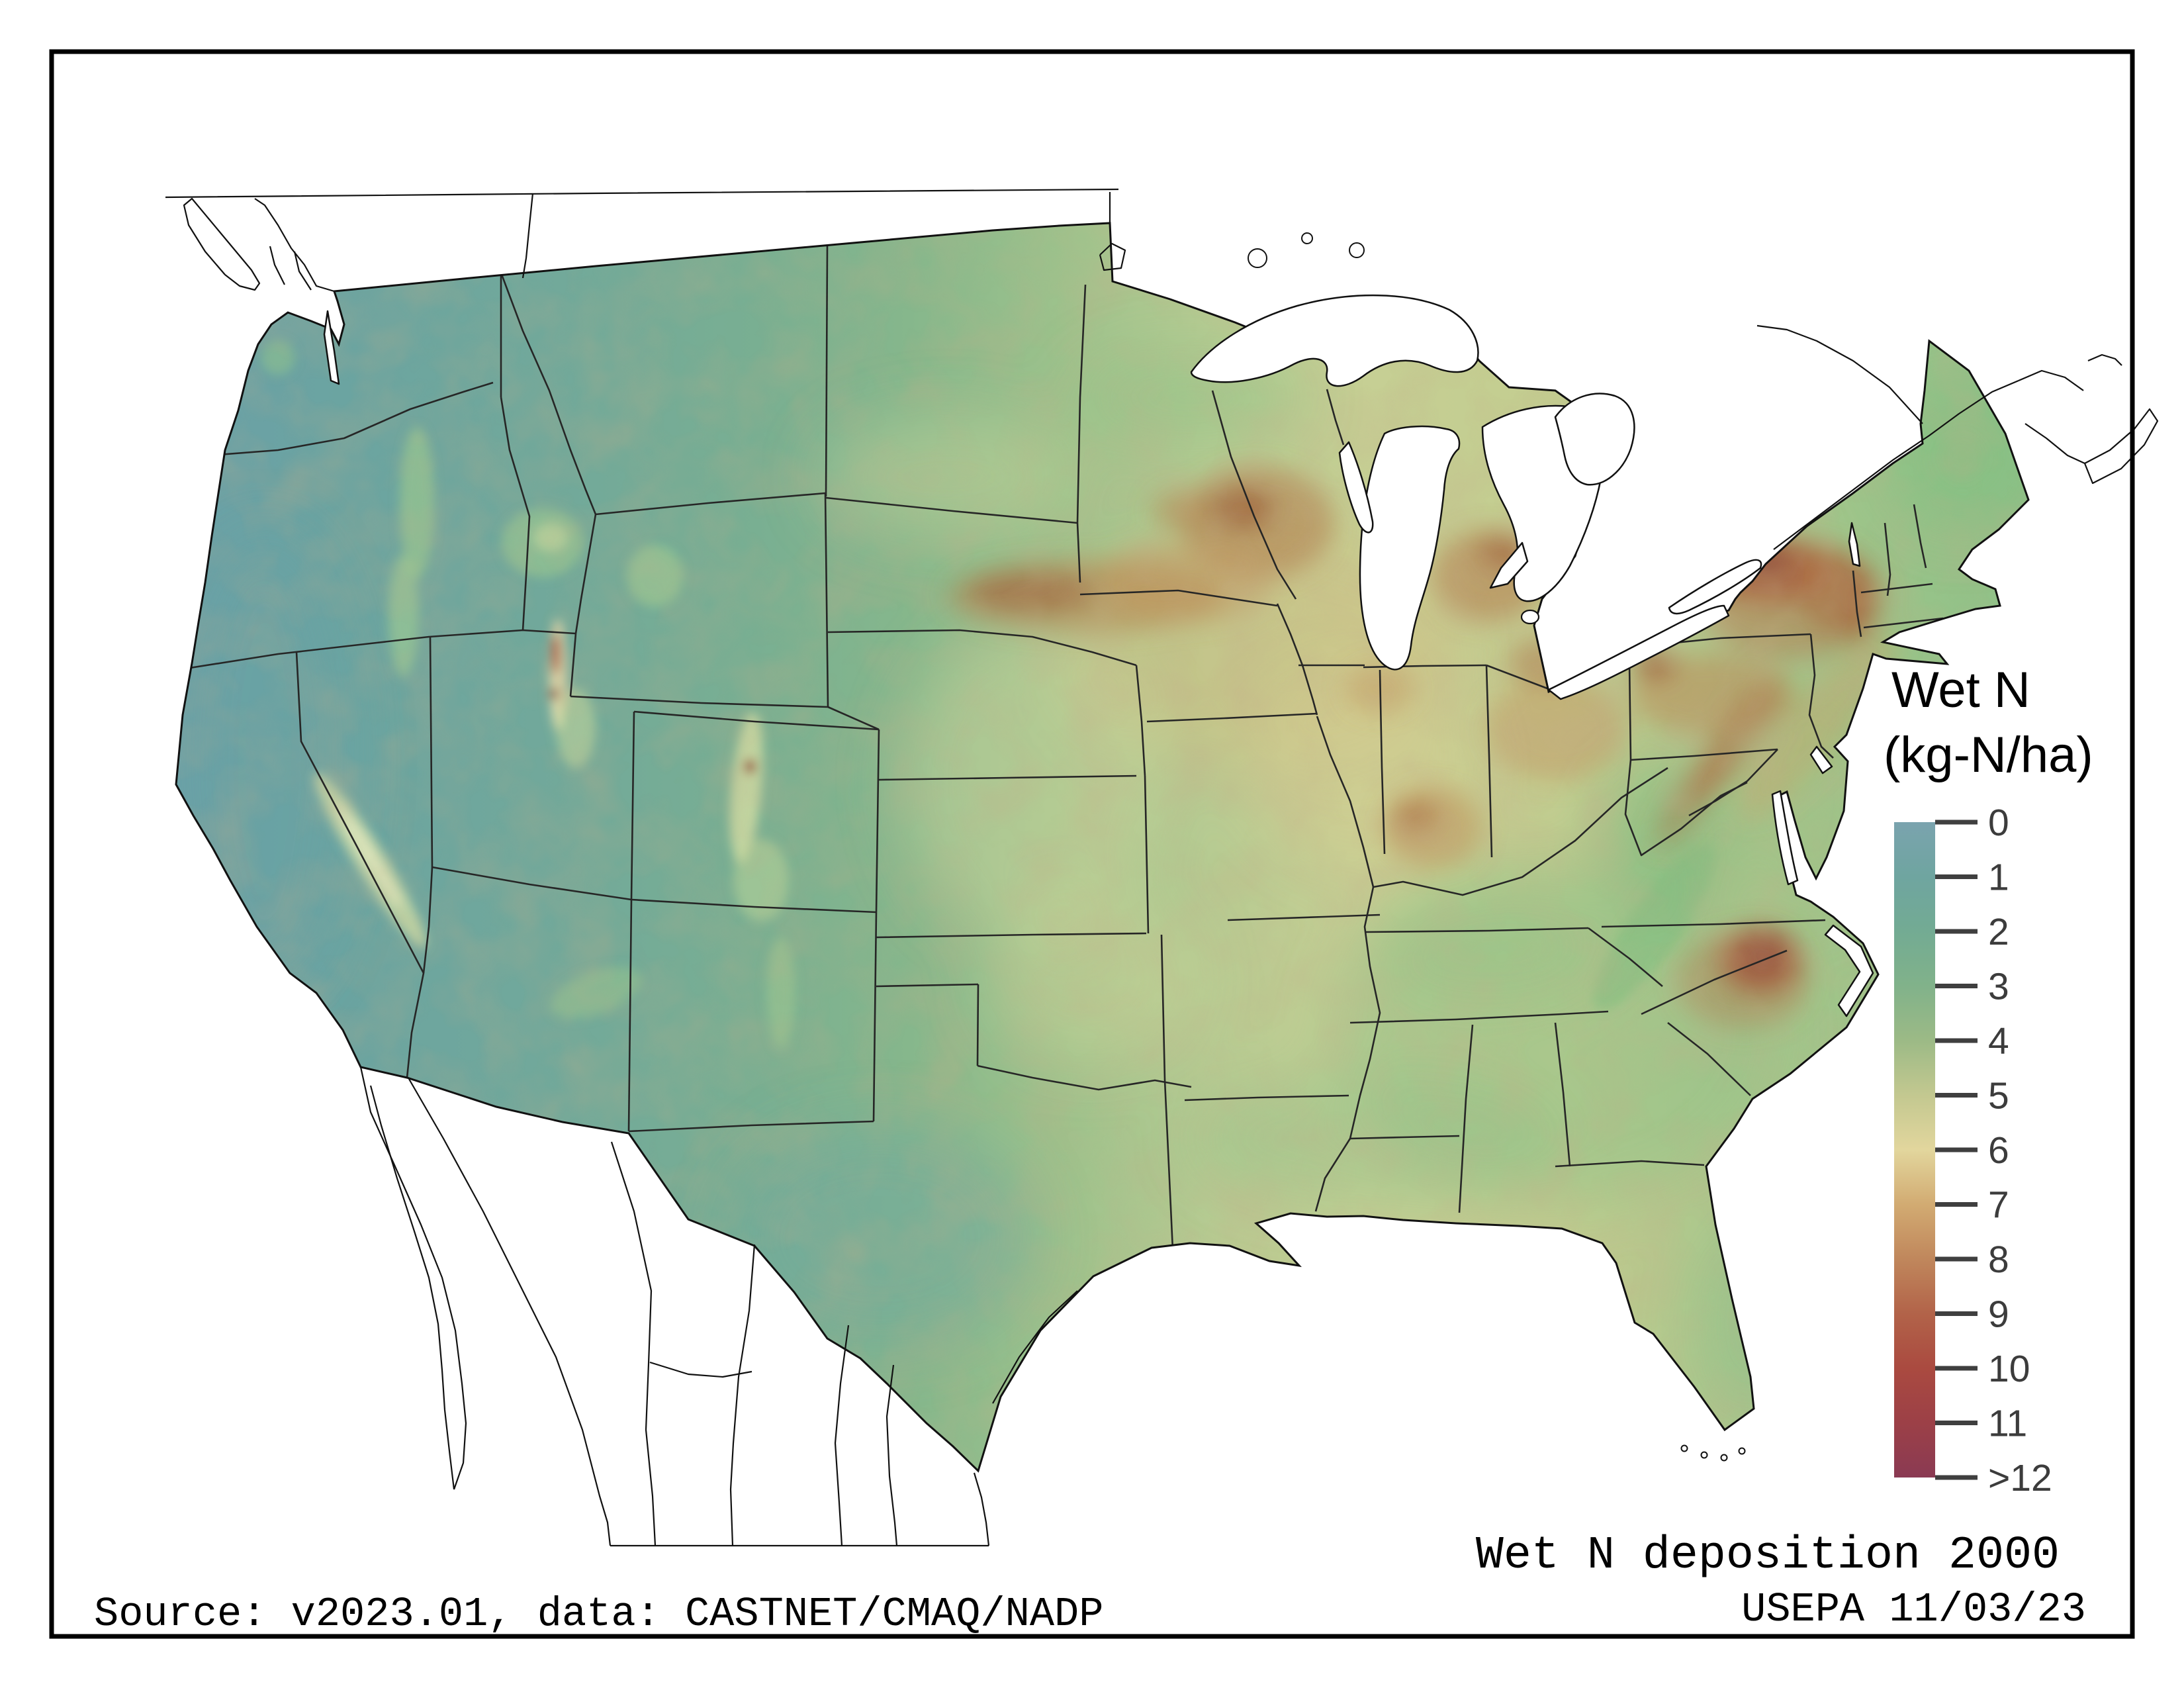 The height and width of the screenshot is (1688, 2184). Describe the element at coordinates (1999, 1150) in the screenshot. I see `colorbar-tick-label: 6` at that location.